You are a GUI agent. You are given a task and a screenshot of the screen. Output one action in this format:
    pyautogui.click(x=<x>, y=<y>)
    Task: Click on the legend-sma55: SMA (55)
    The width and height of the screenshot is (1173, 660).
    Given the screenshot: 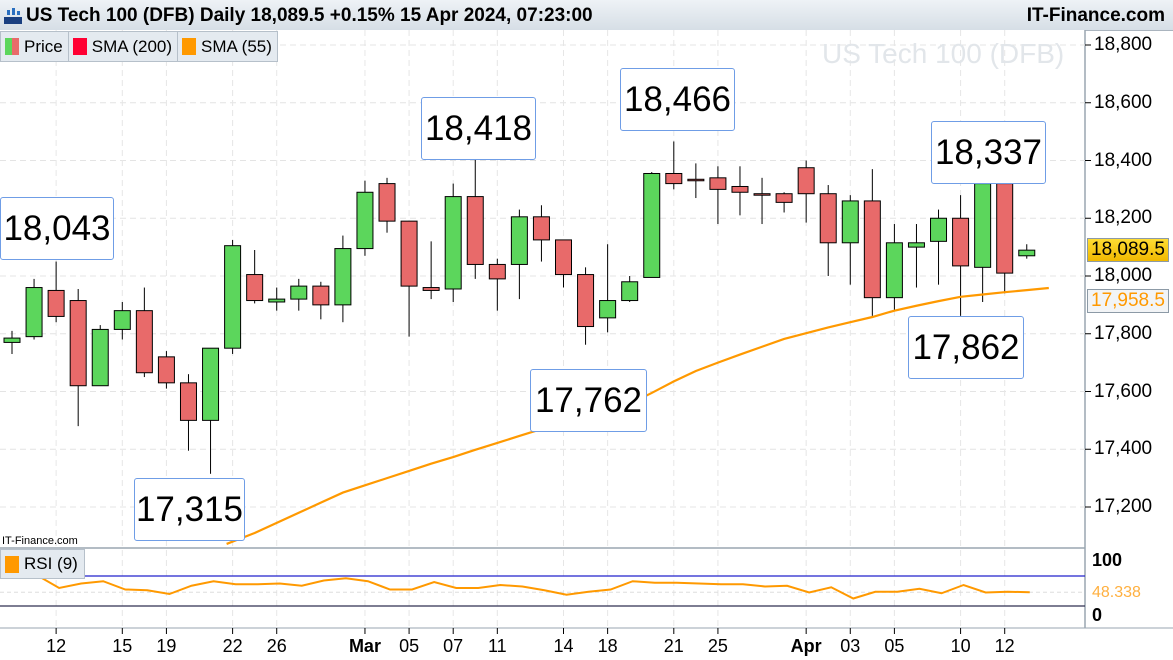 What is the action you would take?
    pyautogui.click(x=227, y=46)
    